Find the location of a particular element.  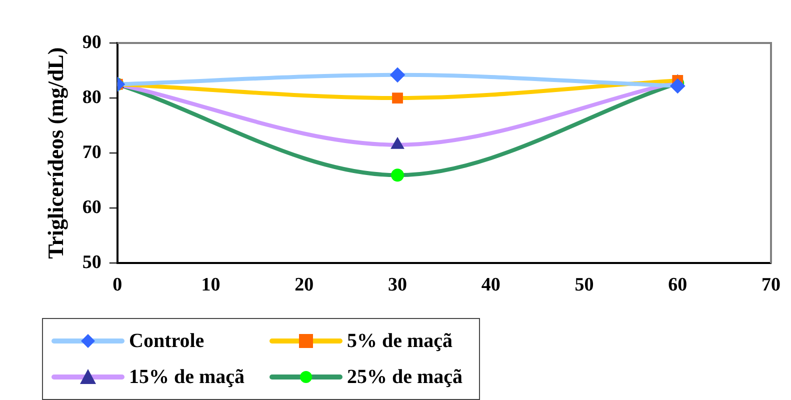

legend-label: 25% de maçã is located at coordinates (405, 377).